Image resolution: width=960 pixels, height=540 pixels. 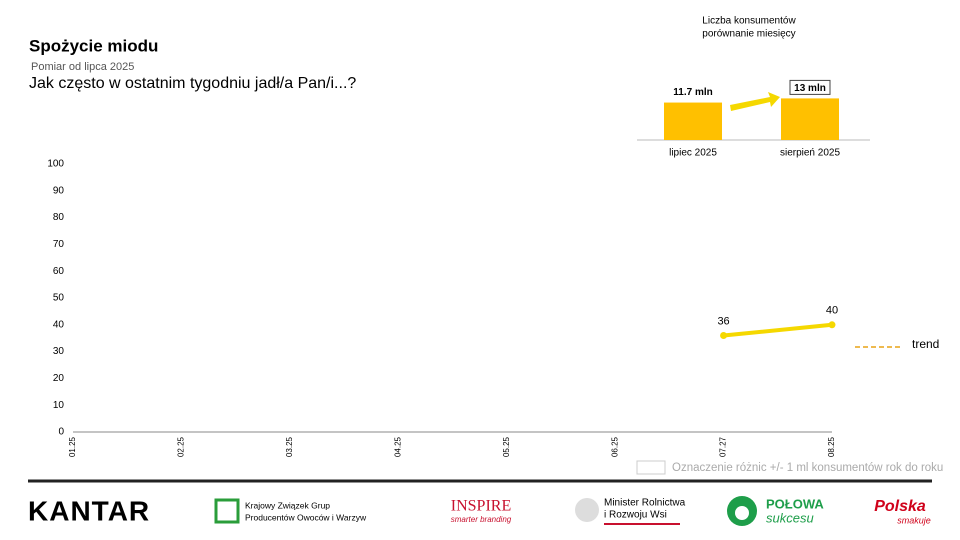 I want to click on subtitle: Pomiar od lipca 2025, so click(x=82, y=67).